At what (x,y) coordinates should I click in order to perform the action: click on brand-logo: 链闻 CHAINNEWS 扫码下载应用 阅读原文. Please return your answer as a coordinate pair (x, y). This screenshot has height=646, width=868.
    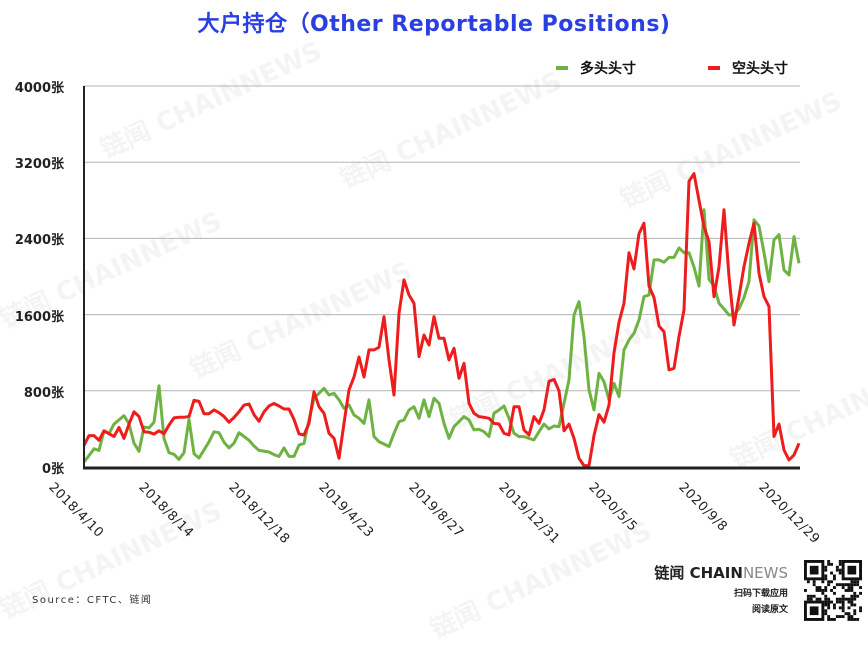
    Looking at the image, I should click on (720, 588).